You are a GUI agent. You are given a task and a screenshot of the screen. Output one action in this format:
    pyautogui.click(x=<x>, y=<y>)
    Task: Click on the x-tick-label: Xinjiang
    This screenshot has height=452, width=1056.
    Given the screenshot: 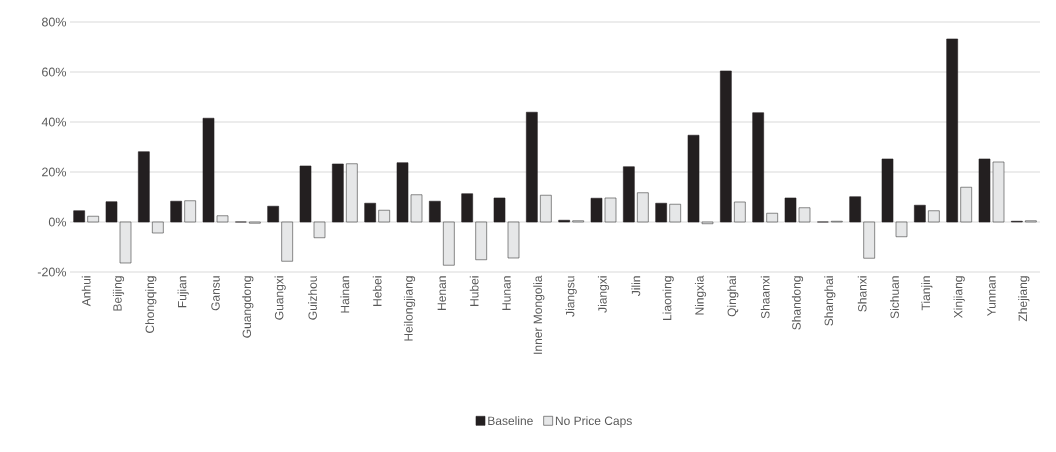 What is the action you would take?
    pyautogui.click(x=959, y=297)
    